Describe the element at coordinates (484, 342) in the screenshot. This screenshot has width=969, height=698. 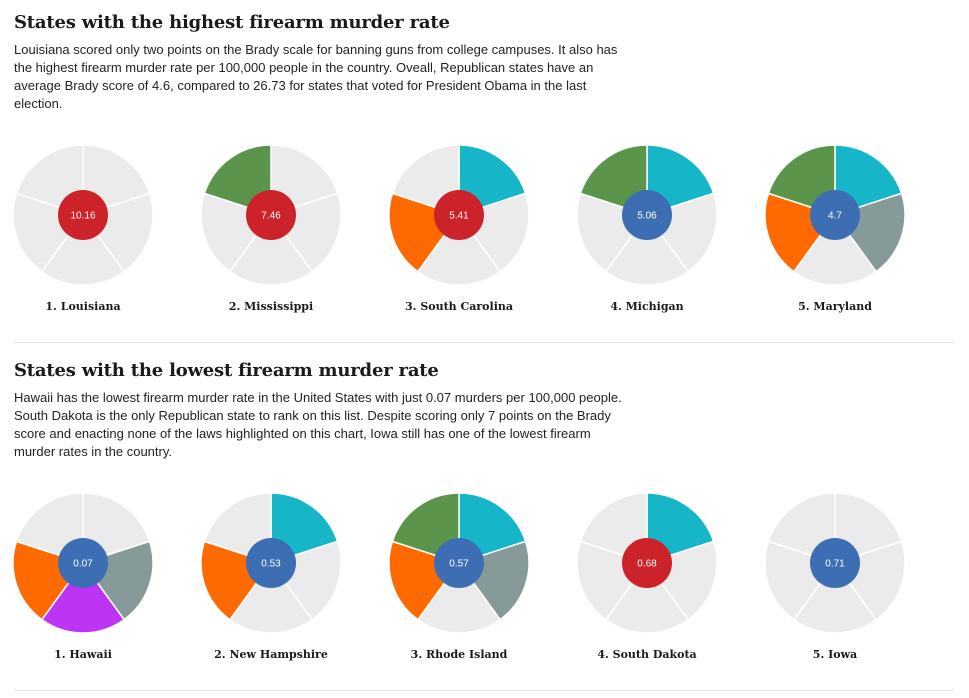
I see `section-divider` at that location.